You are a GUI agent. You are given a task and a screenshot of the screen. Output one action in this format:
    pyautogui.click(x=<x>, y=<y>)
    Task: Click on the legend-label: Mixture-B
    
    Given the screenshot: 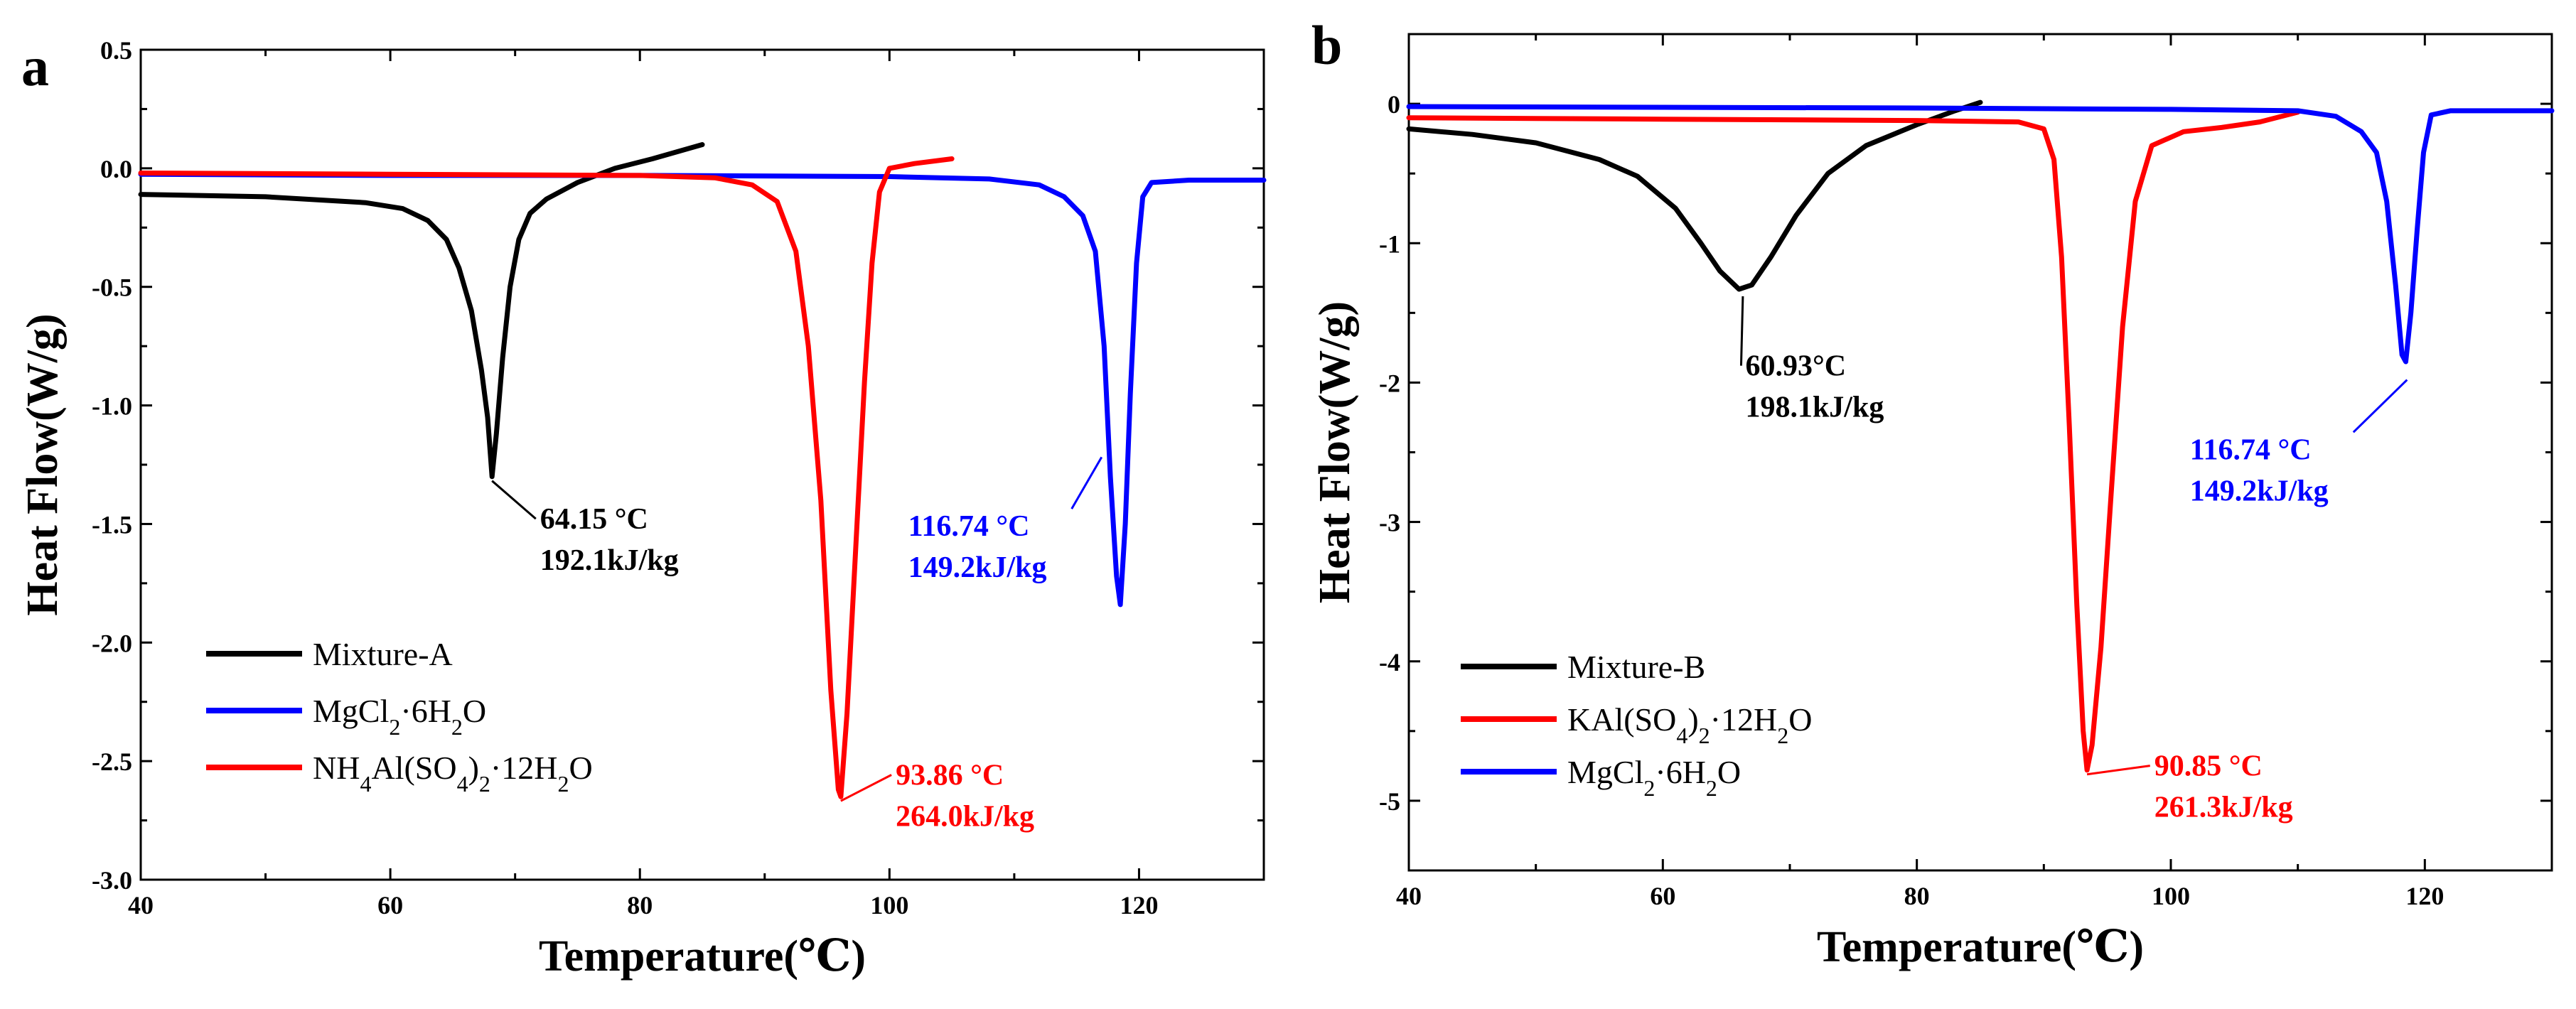 What is the action you would take?
    pyautogui.click(x=1636, y=667)
    